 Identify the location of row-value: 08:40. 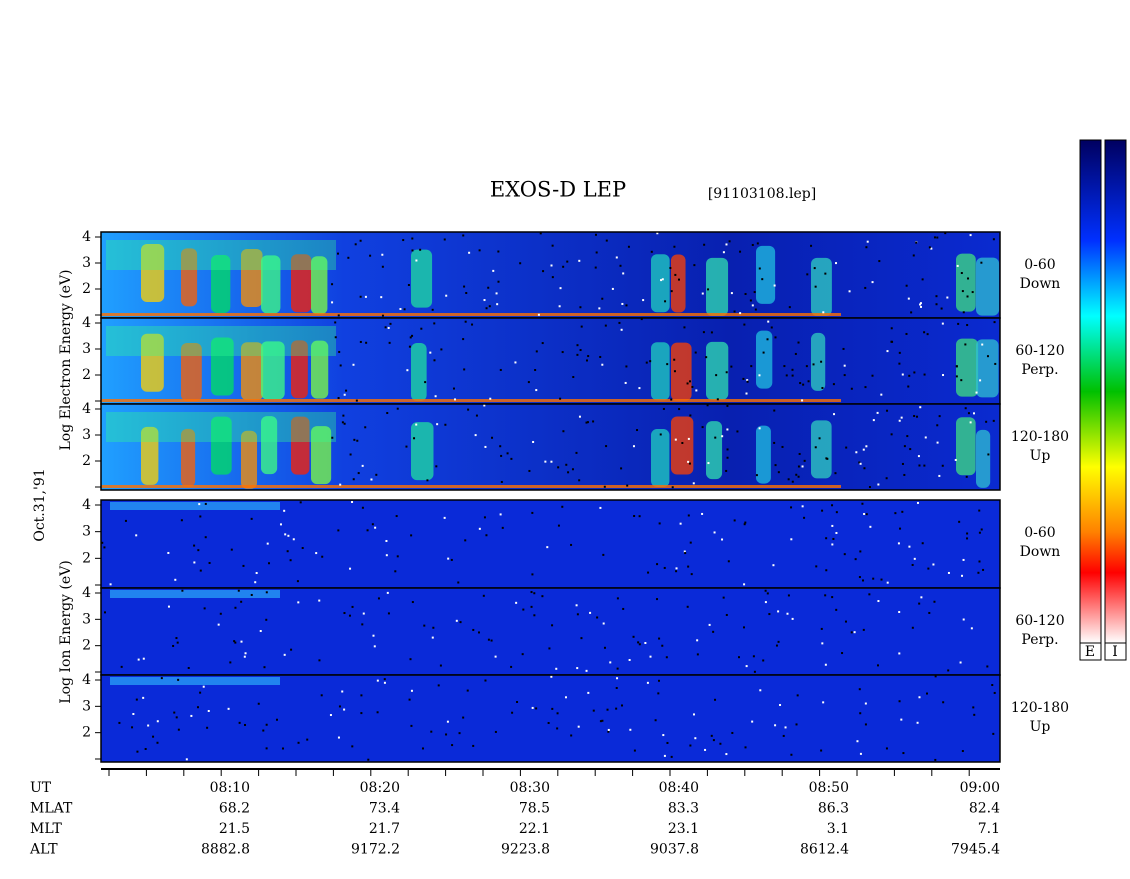
(679, 788).